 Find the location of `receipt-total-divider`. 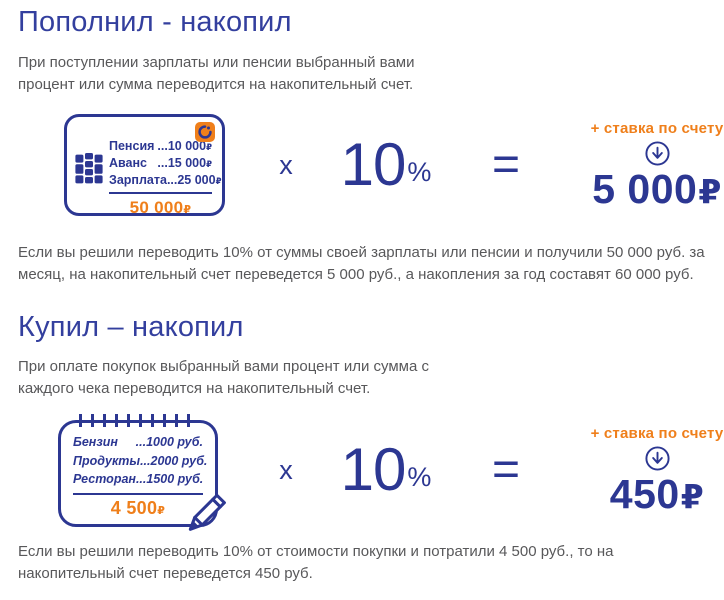

receipt-total-divider is located at coordinates (138, 494).